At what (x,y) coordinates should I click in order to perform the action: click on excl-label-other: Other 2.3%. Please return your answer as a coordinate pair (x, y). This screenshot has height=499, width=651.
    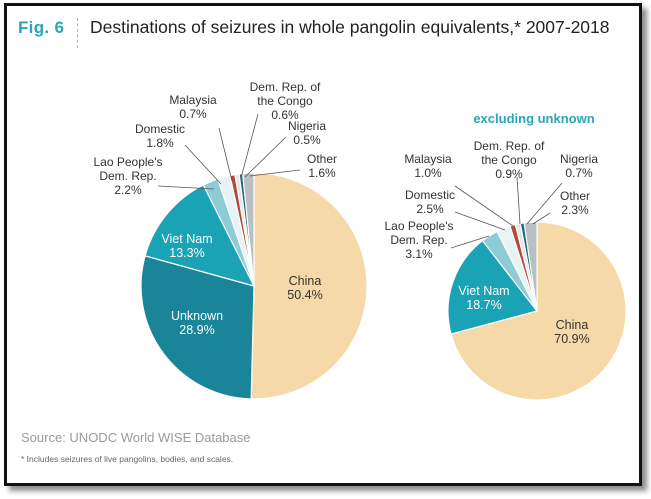
    Looking at the image, I should click on (575, 203).